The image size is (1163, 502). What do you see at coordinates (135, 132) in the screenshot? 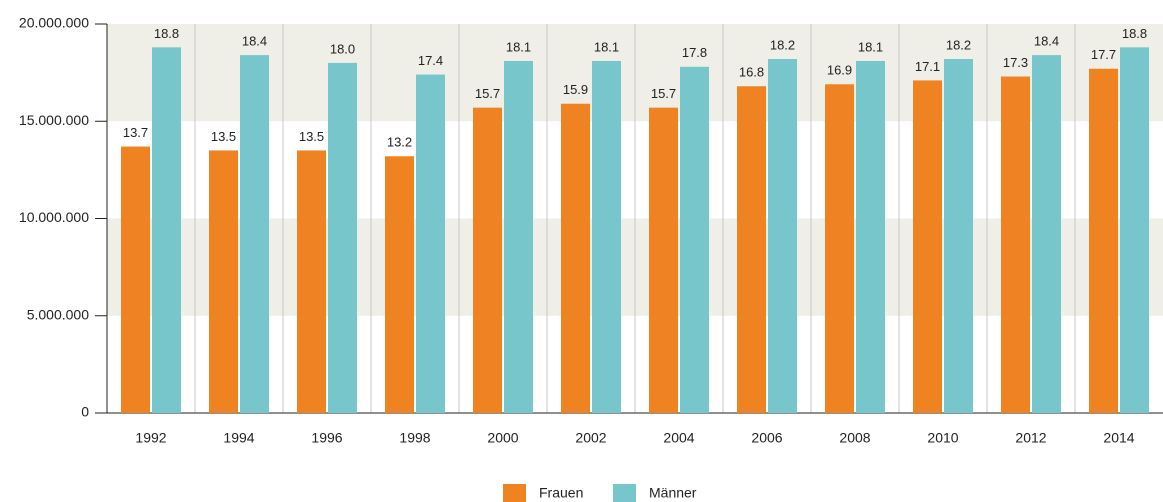
I see `value-label: 13.7` at bounding box center [135, 132].